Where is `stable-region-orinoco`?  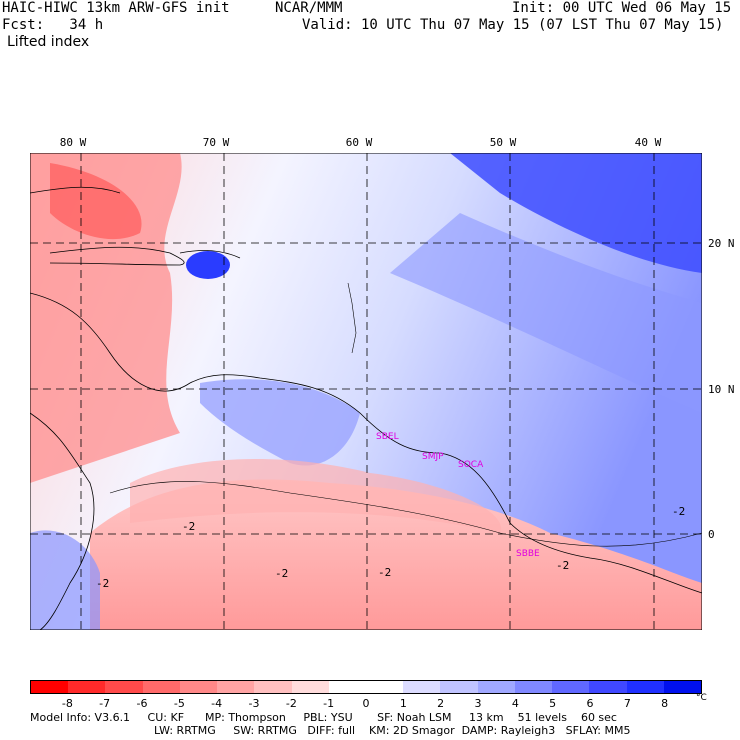 stable-region-orinoco is located at coordinates (280, 422).